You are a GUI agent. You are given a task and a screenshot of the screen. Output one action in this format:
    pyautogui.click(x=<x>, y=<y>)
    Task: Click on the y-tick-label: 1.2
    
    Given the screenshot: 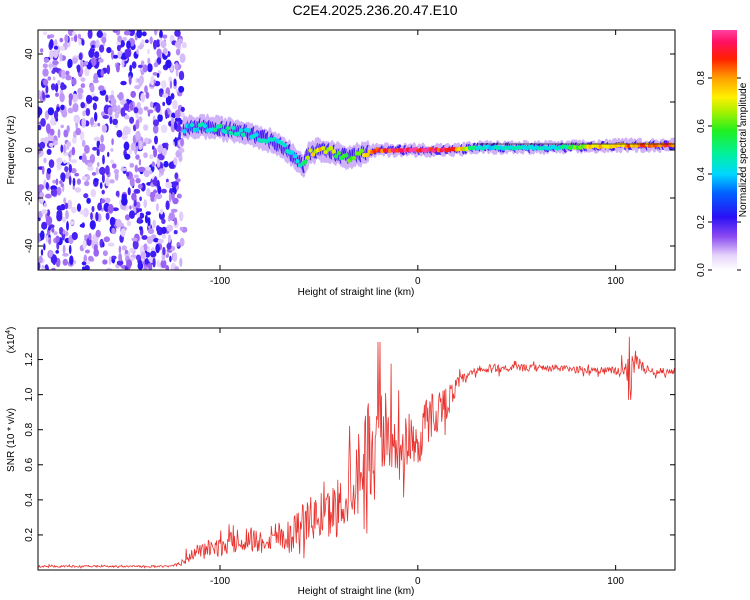 What is the action you would take?
    pyautogui.click(x=29, y=359)
    